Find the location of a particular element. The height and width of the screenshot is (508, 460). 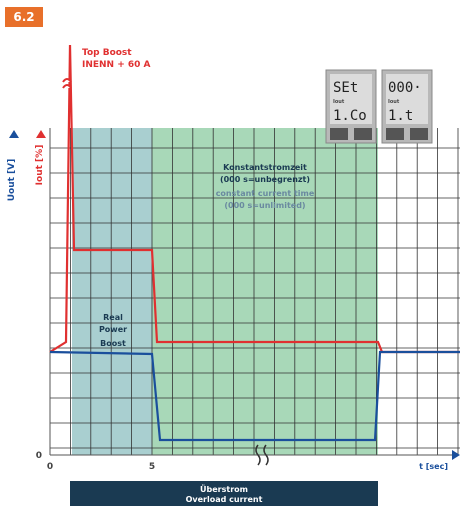

zone-label: Boost is located at coordinates (113, 343).